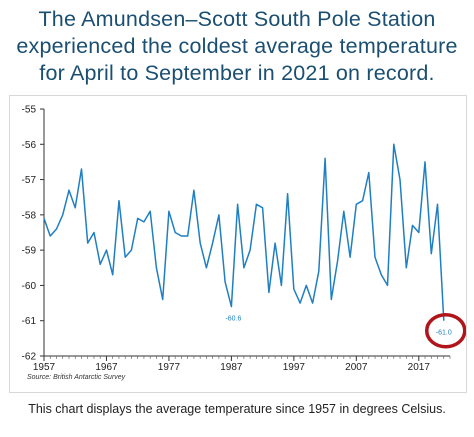 The height and width of the screenshot is (437, 474). I want to click on y-tick-label: -56, so click(29, 145).